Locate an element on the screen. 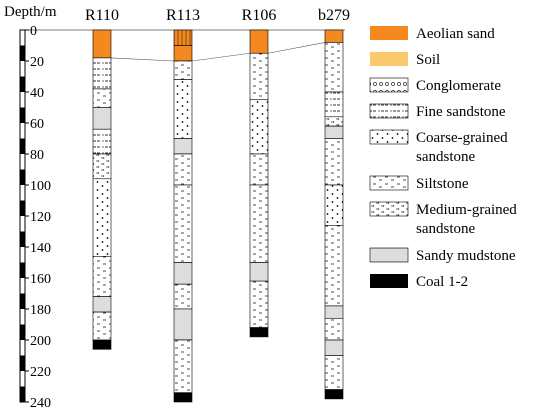  borehole-name: R113 is located at coordinates (183, 15).